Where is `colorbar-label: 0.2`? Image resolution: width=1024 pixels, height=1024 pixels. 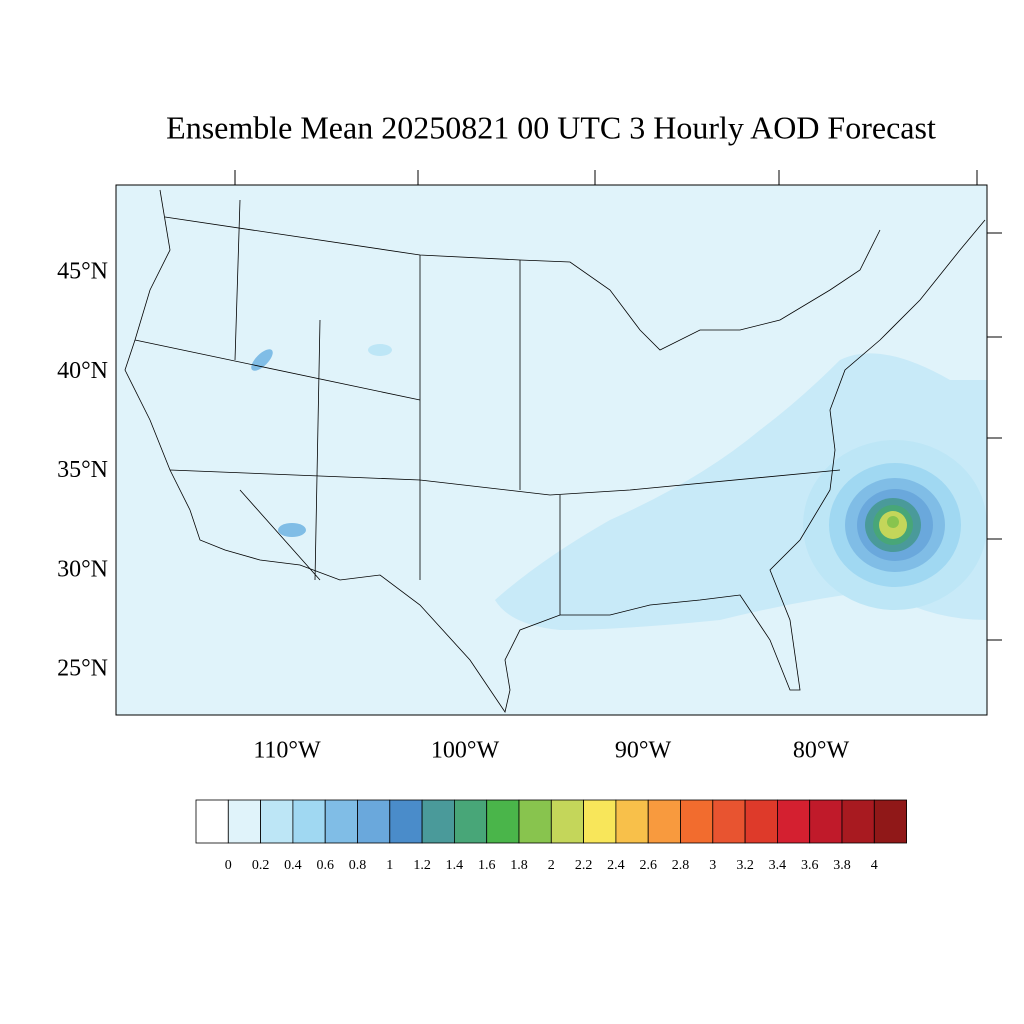 colorbar-label: 0.2 is located at coordinates (261, 865).